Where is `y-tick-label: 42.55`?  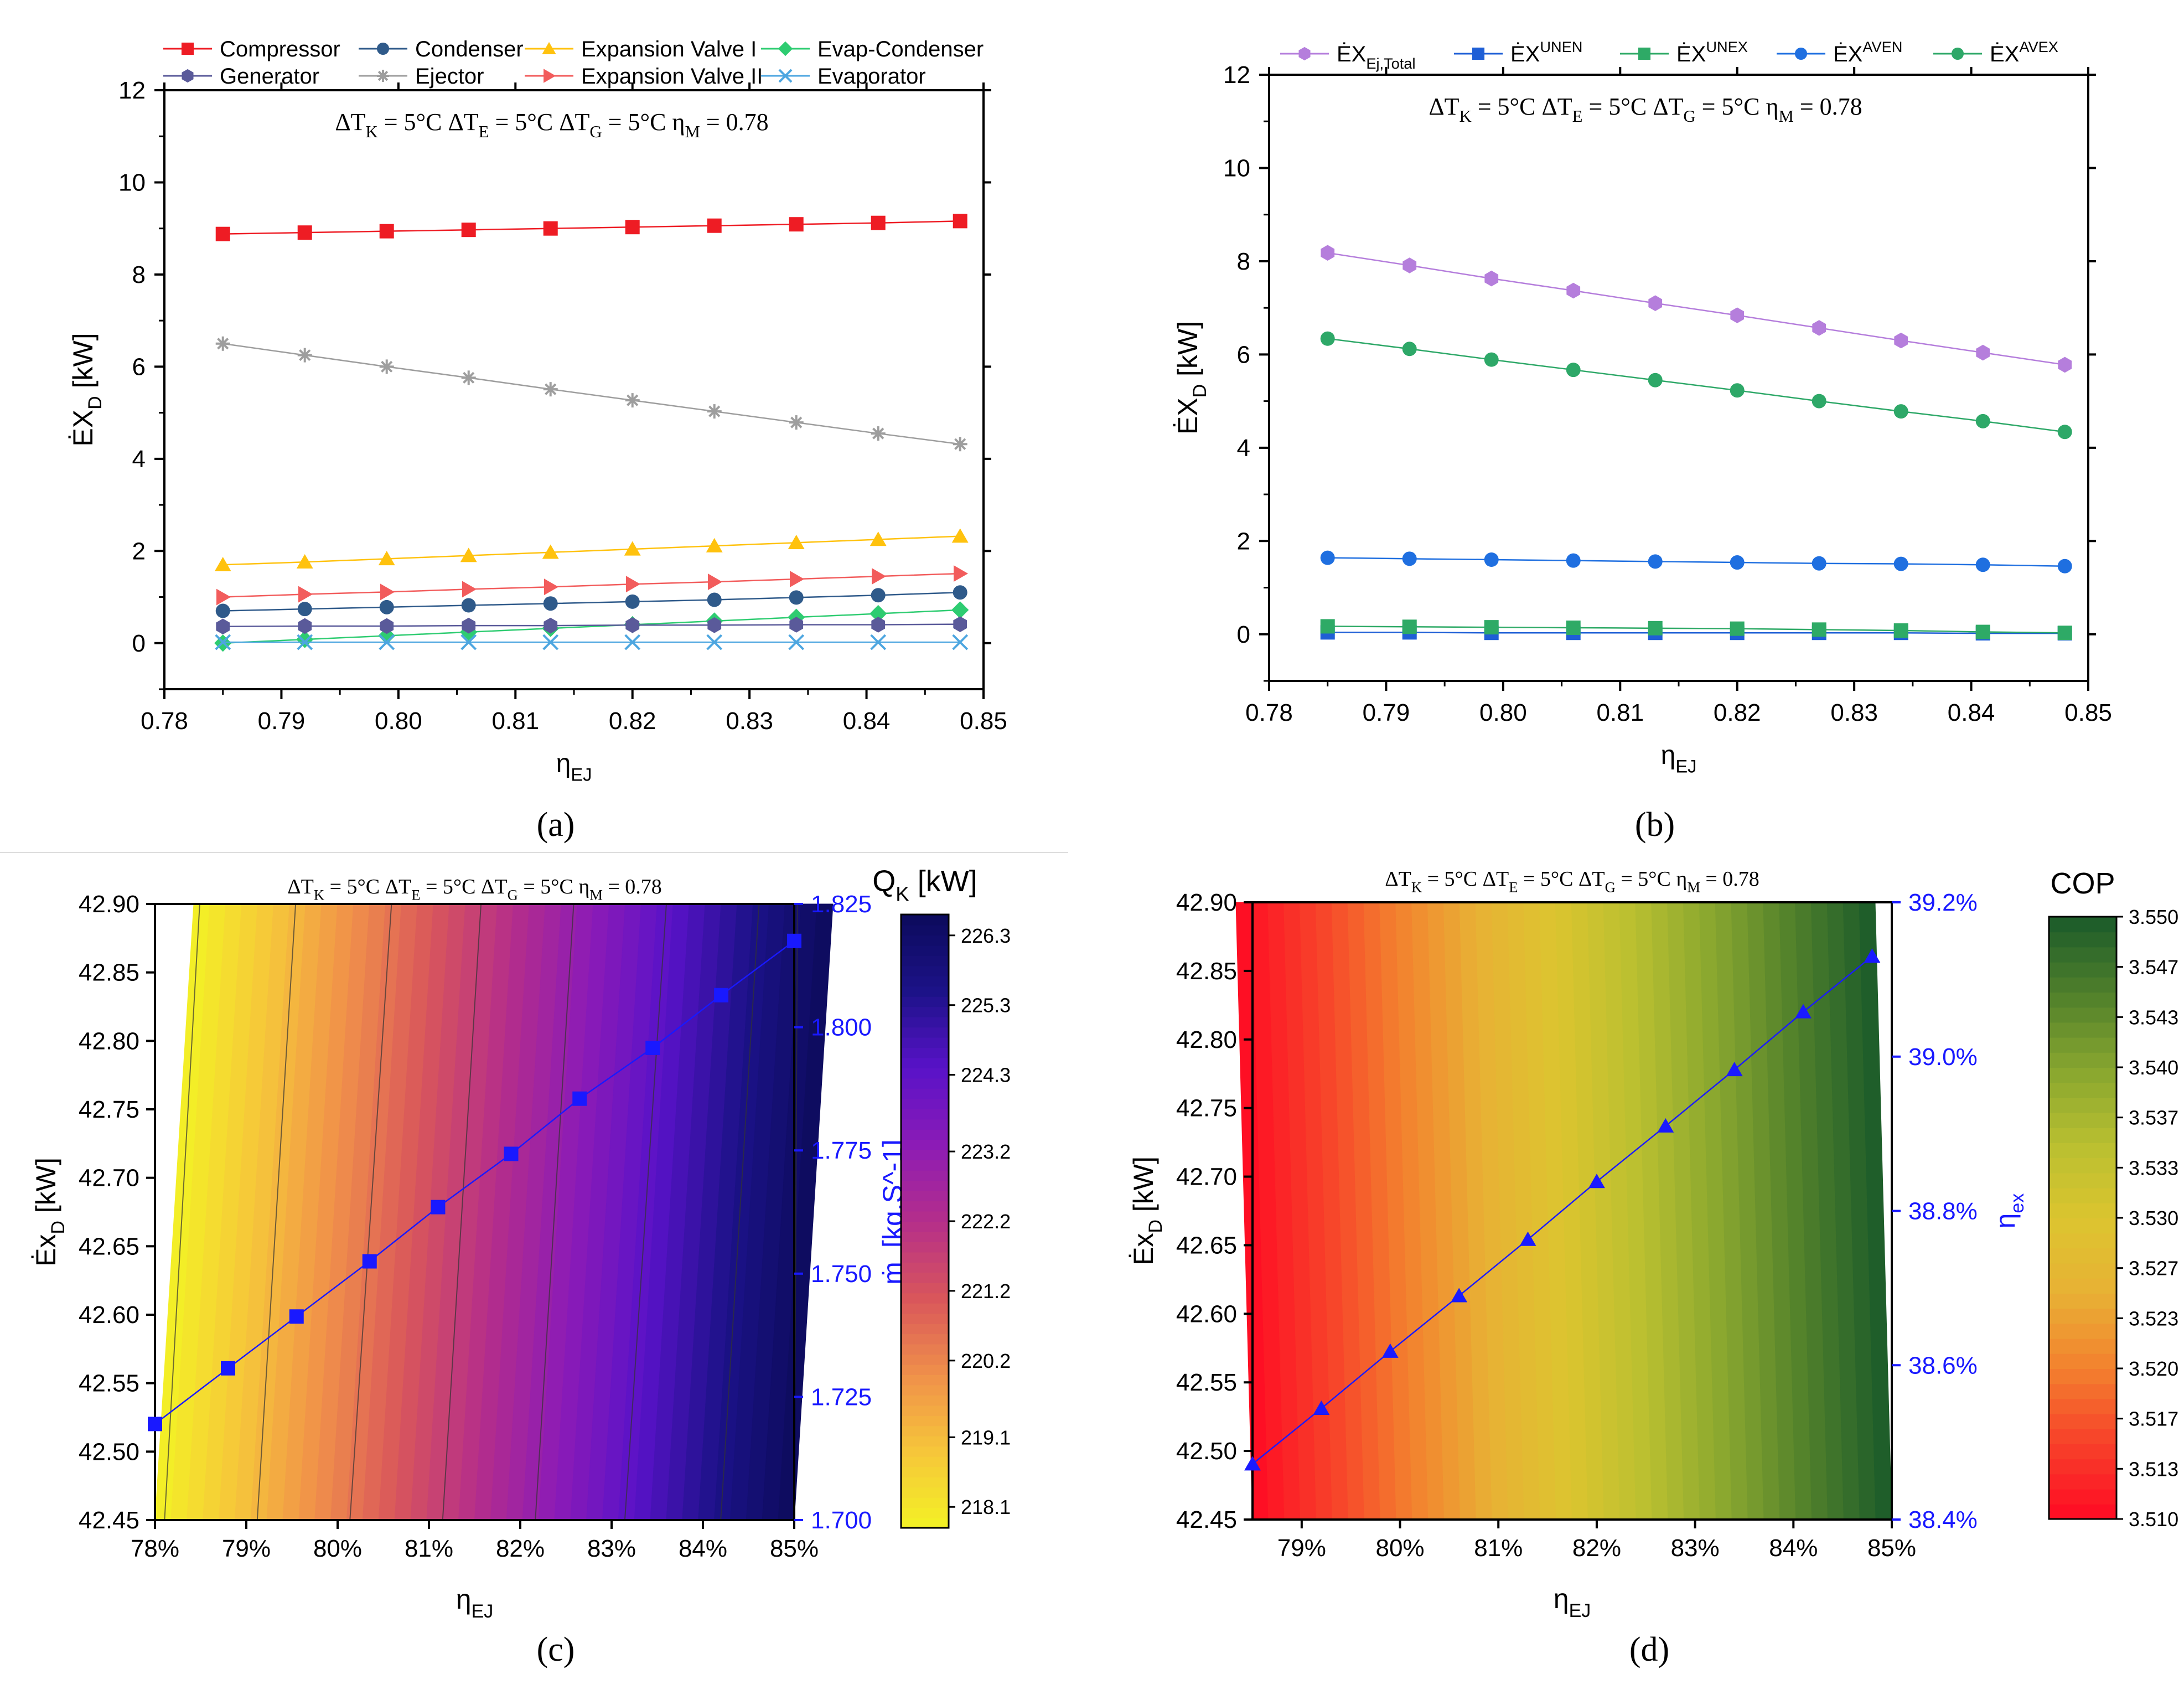
y-tick-label: 42.55 is located at coordinates (109, 1383).